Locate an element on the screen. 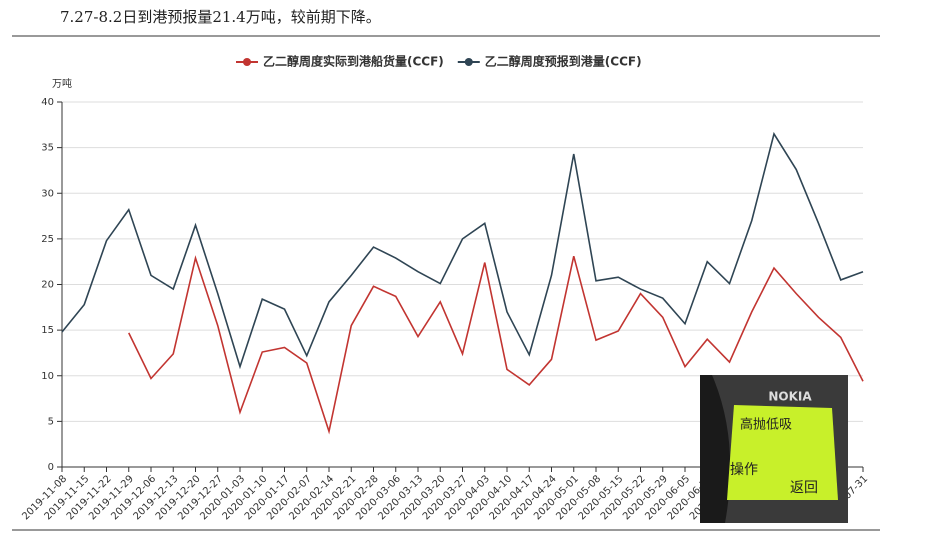 Image resolution: width=936 pixels, height=538 pixels. phone-screen is located at coordinates (782, 452).